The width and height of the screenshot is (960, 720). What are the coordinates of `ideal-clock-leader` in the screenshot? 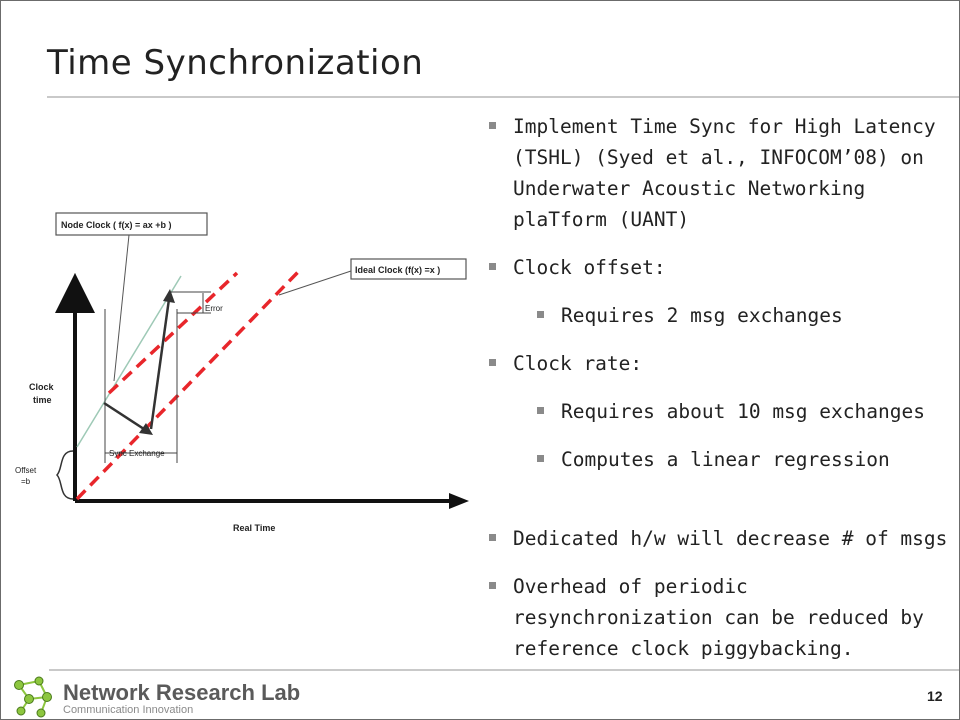 It's located at (315, 283).